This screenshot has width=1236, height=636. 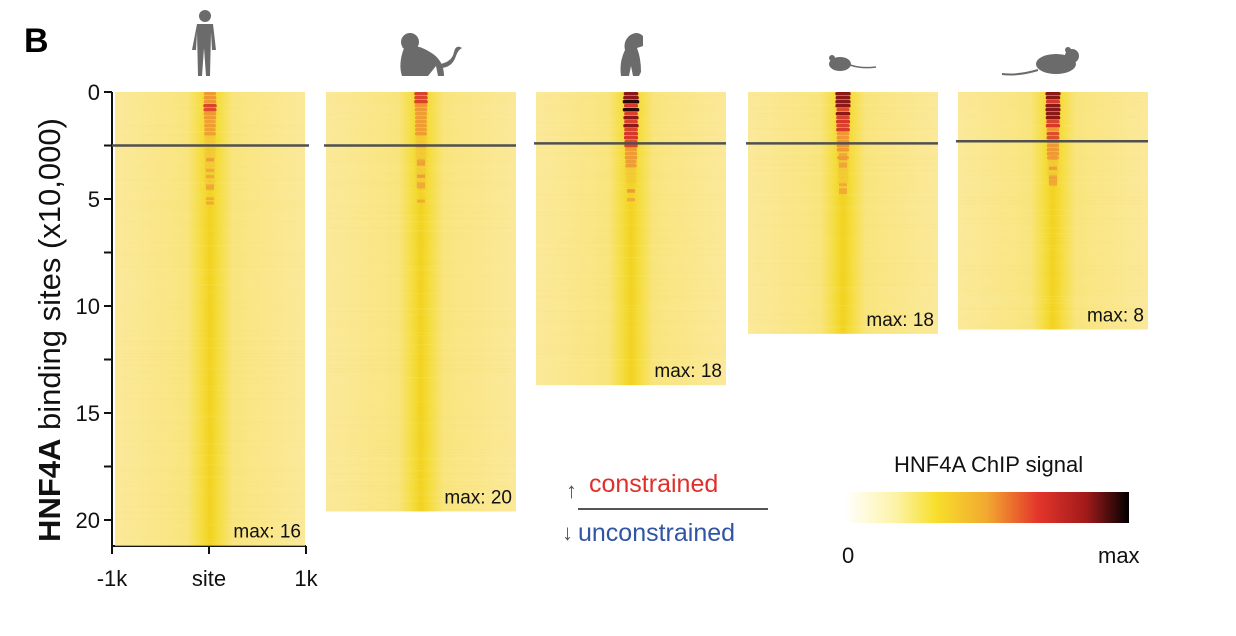 I want to click on y-ticks: 0 5 10 15 20, so click(x=94, y=306).